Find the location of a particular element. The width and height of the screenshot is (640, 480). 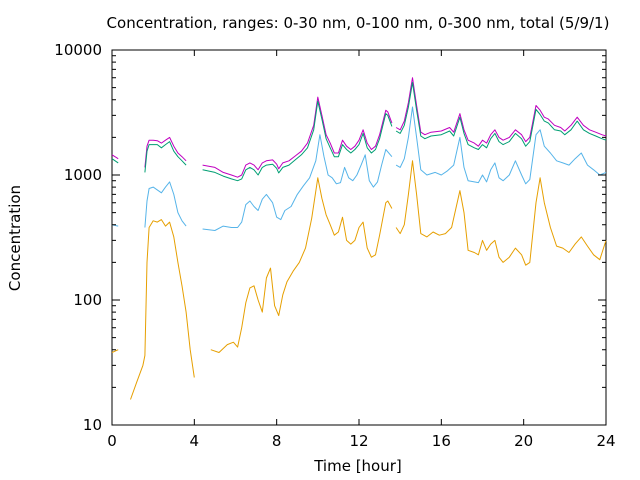

x-tick-label: 0 is located at coordinates (112, 441).